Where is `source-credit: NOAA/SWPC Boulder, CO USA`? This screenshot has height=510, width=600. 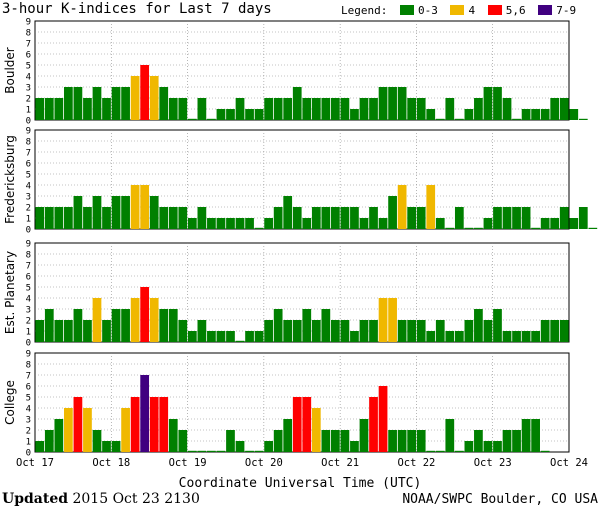
source-credit: NOAA/SWPC Boulder, CO USA is located at coordinates (500, 499).